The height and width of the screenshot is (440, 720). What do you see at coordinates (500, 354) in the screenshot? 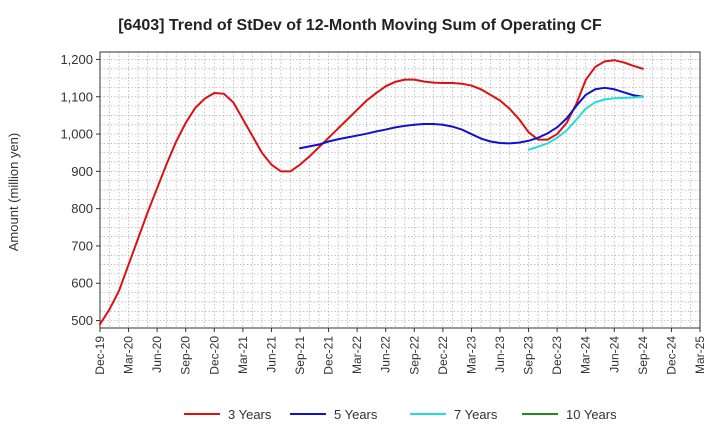
I see `x-tick-label: Jun-23` at bounding box center [500, 354].